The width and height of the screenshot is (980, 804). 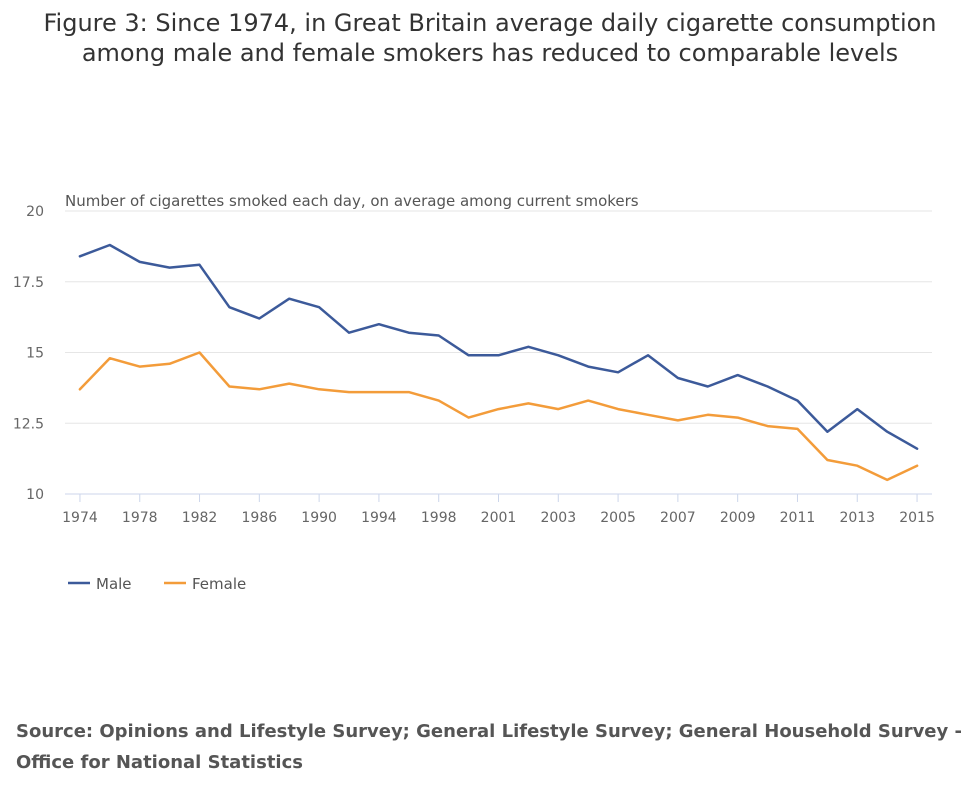 I want to click on legend-item-female: Female, so click(x=205, y=584).